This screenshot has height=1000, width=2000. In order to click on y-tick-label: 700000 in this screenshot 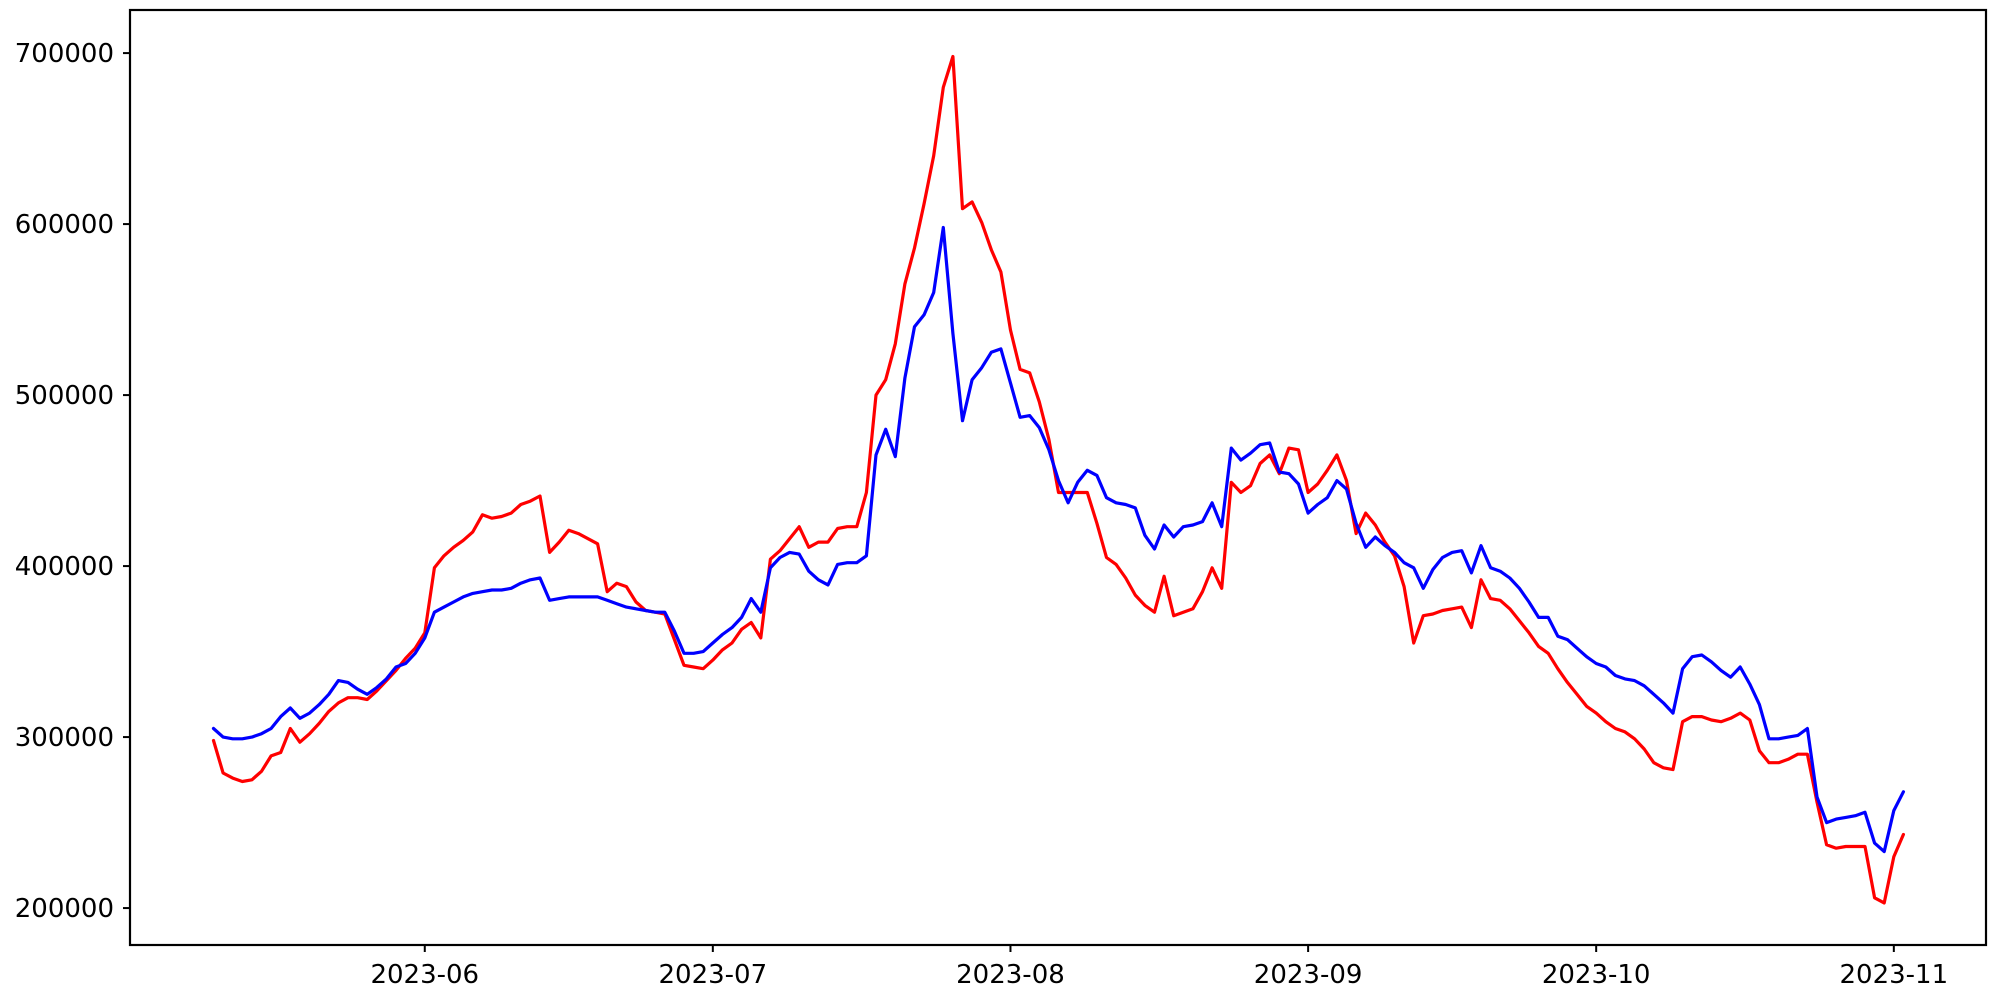, I will do `click(64, 54)`.